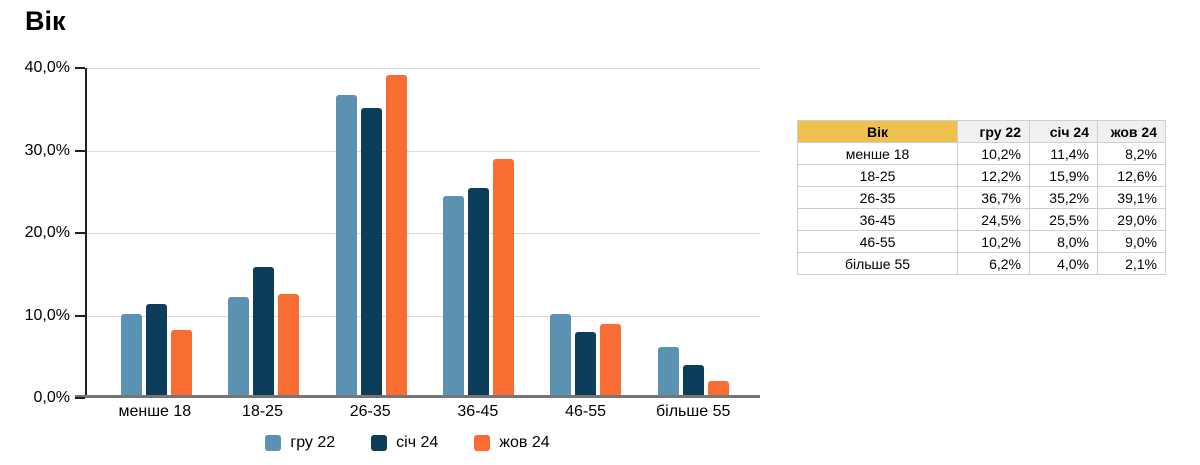 This screenshot has height=465, width=1200. I want to click on x-axis-label: 26-35, so click(370, 411).